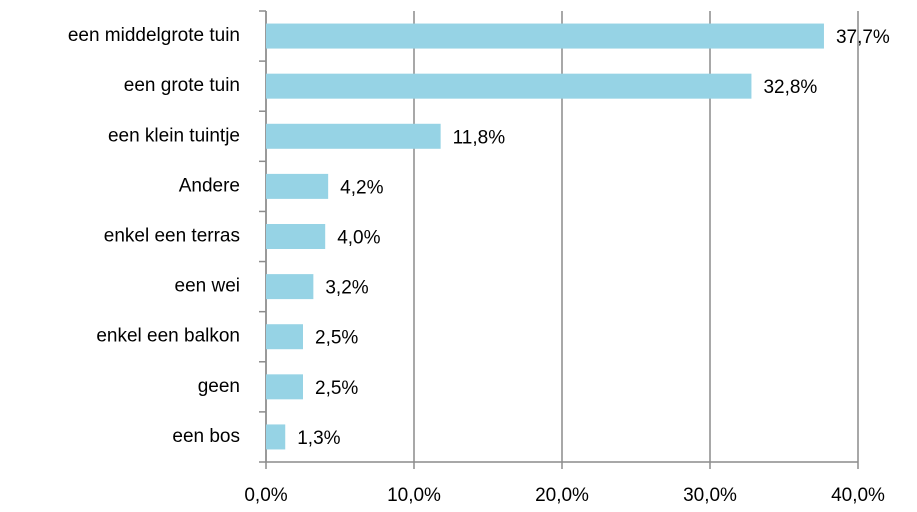 The height and width of the screenshot is (512, 917). What do you see at coordinates (318, 438) in the screenshot?
I see `value-label: 1,3%` at bounding box center [318, 438].